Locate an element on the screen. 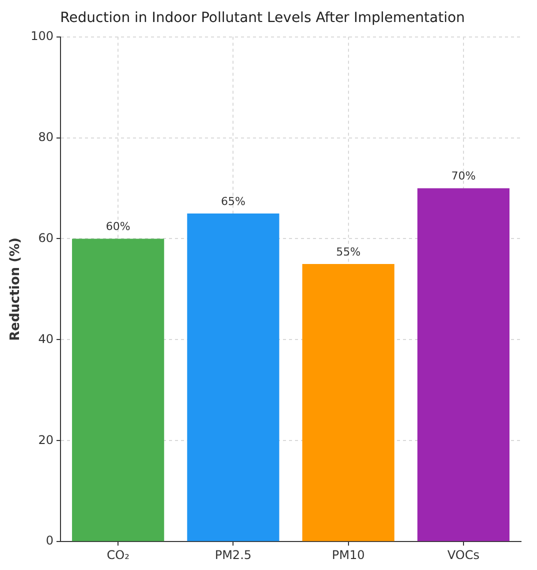 This screenshot has height=570, width=537. data-label: 60% is located at coordinates (118, 227).